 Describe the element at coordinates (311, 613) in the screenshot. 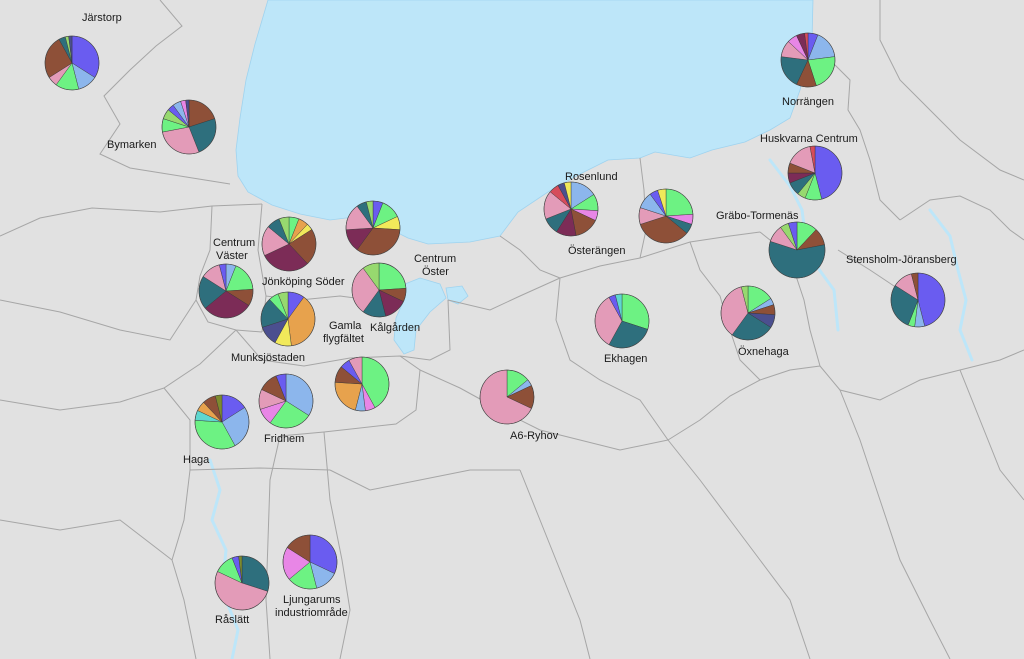

I see `label-ljungarum-2: industriområde` at that location.